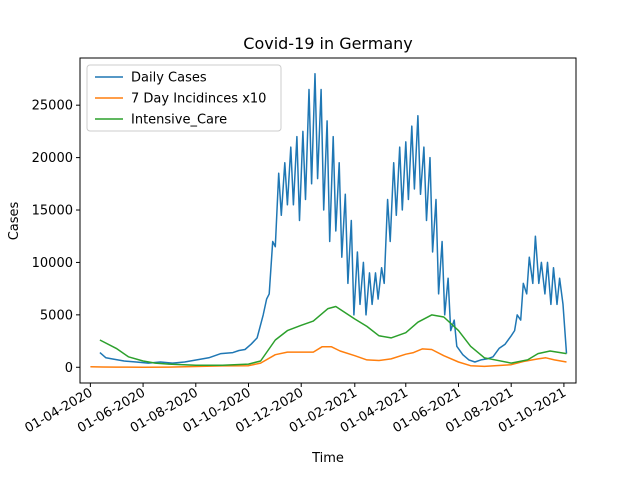 The height and width of the screenshot is (480, 640). What do you see at coordinates (179, 120) in the screenshot?
I see `legend-entry: Intensive_Care` at bounding box center [179, 120].